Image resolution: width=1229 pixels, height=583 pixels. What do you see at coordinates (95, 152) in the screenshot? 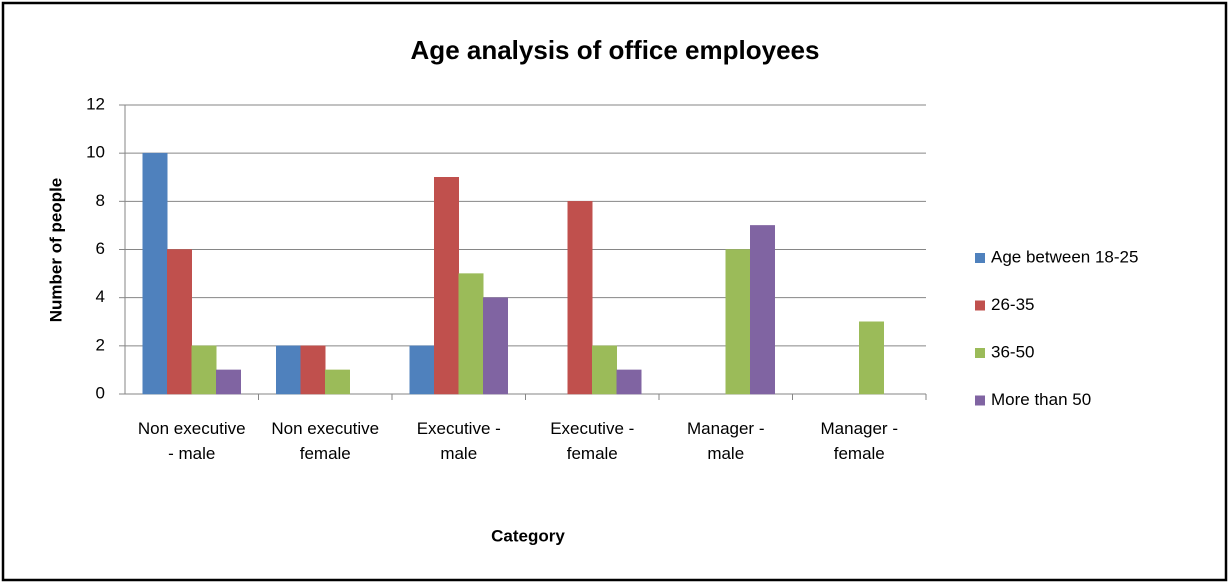
I see `y-tick-label: 10` at bounding box center [95, 152].